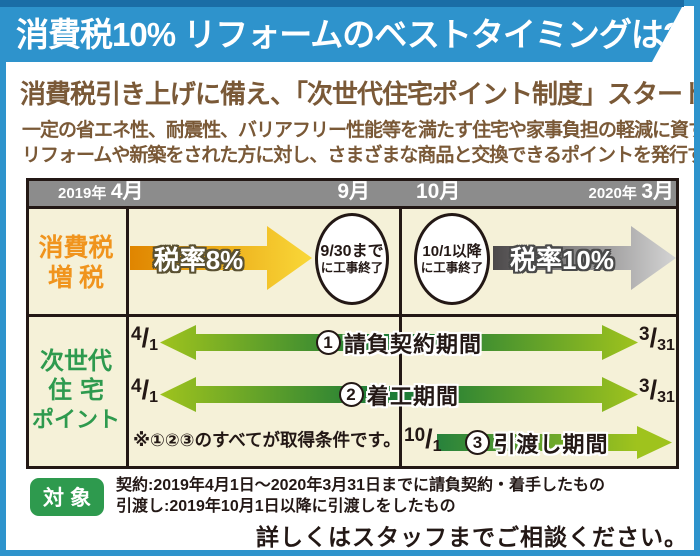  Describe the element at coordinates (82, 193) in the screenshot. I see `tick-prefix: 2019年` at that location.